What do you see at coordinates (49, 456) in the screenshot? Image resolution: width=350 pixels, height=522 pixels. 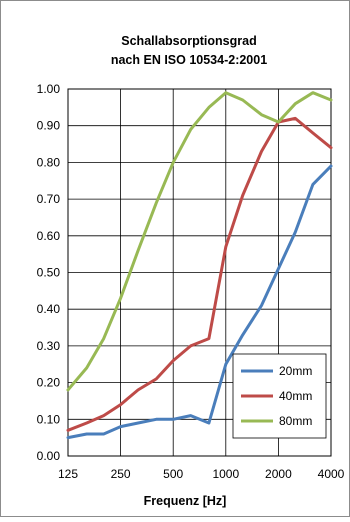 I see `y-tick-label: 0.00` at bounding box center [49, 456].